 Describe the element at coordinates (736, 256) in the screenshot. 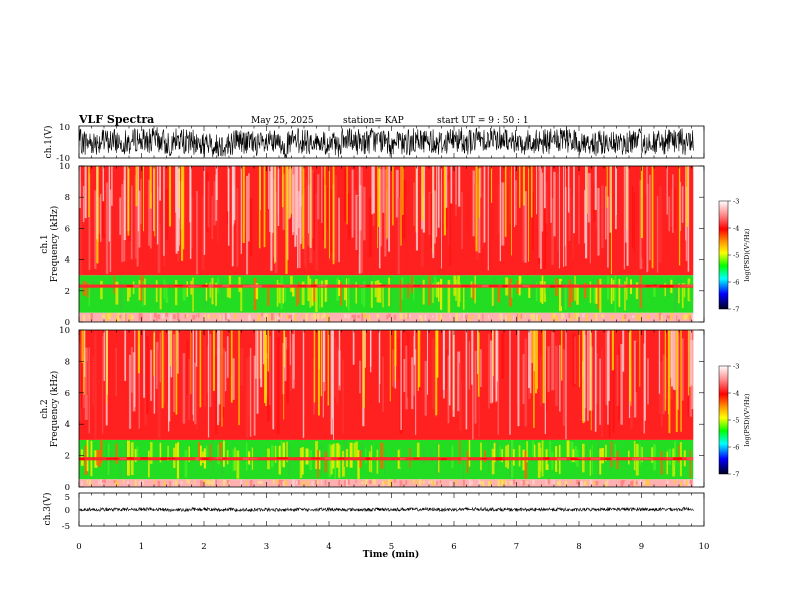

I see `colorbar-tick-label: -5` at that location.